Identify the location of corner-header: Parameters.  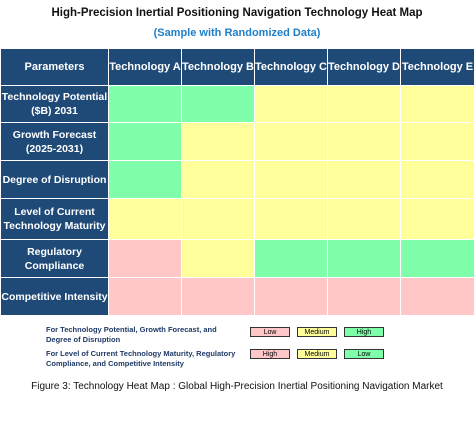
(54, 67).